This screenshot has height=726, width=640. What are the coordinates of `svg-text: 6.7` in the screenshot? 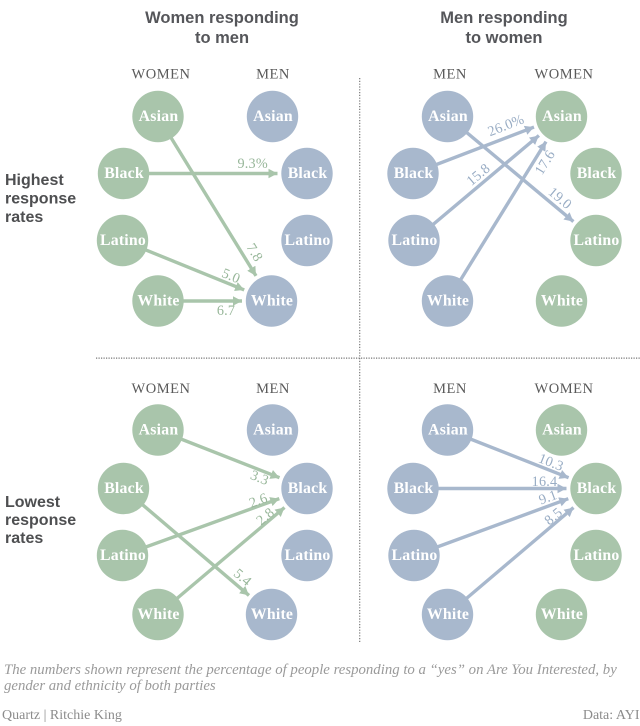 It's located at (226, 311).